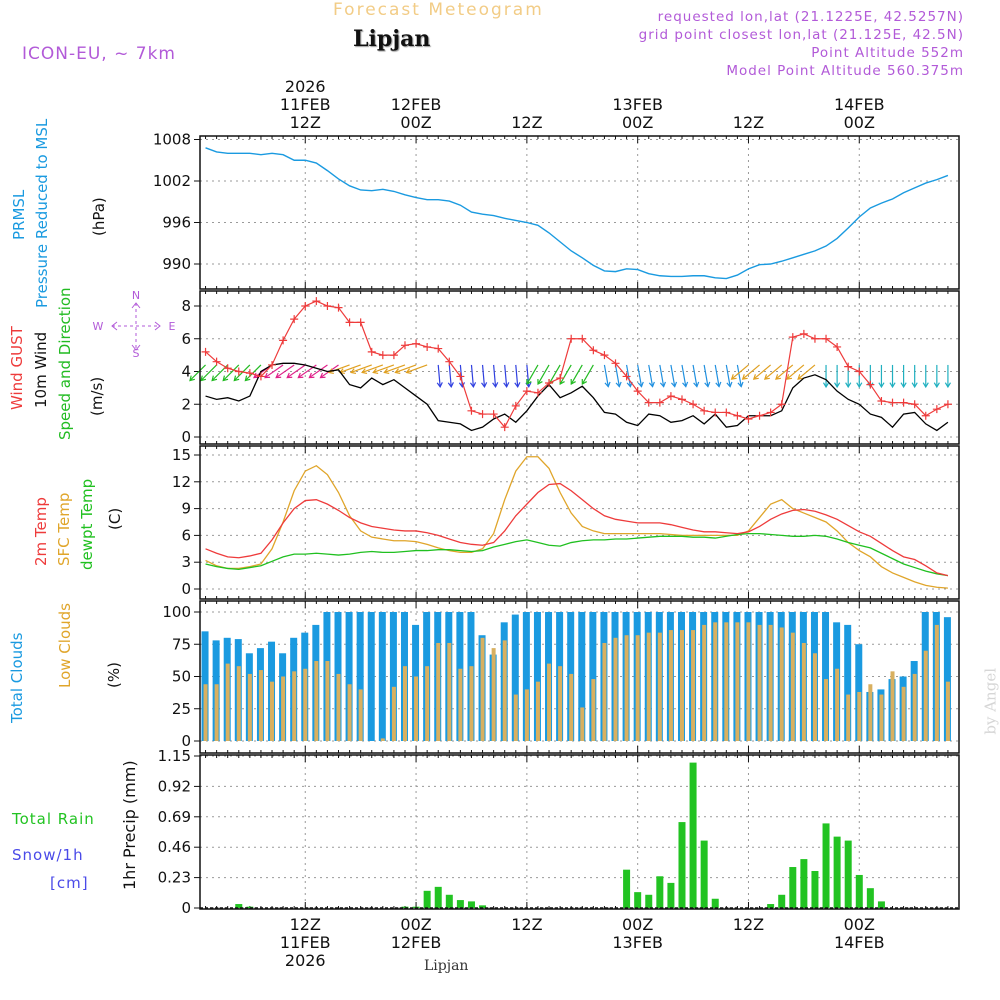 Image resolution: width=1000 pixels, height=1000 pixels. I want to click on model-label: ICON-EU, ~ 7km, so click(99, 54).